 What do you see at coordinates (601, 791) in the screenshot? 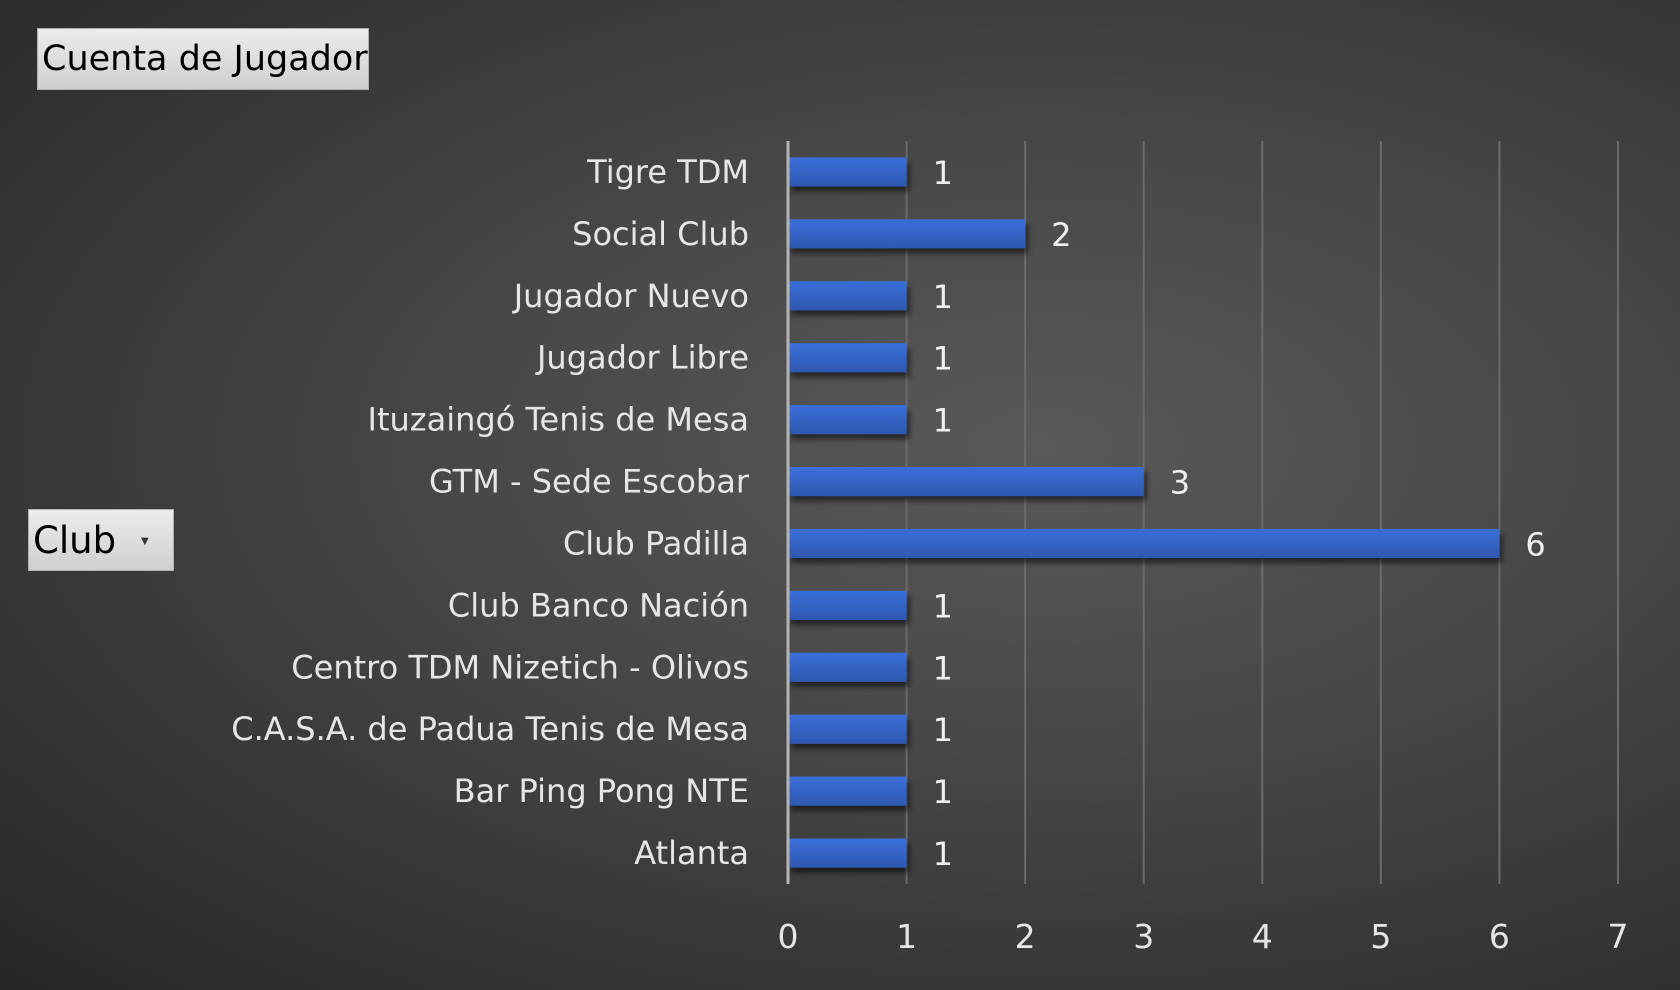
I see `category-label: Bar Ping Pong NTE` at bounding box center [601, 791].